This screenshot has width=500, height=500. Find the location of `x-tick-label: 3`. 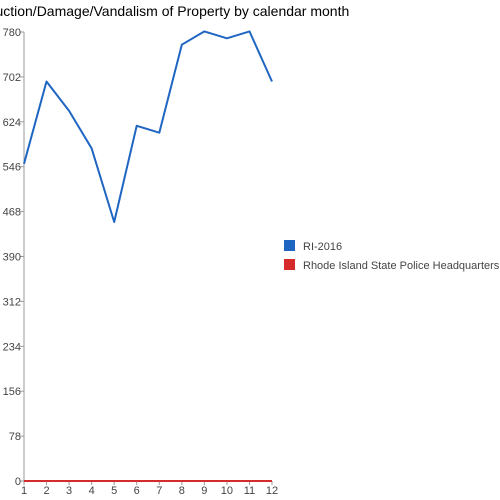

x-tick-label: 3 is located at coordinates (69, 491).